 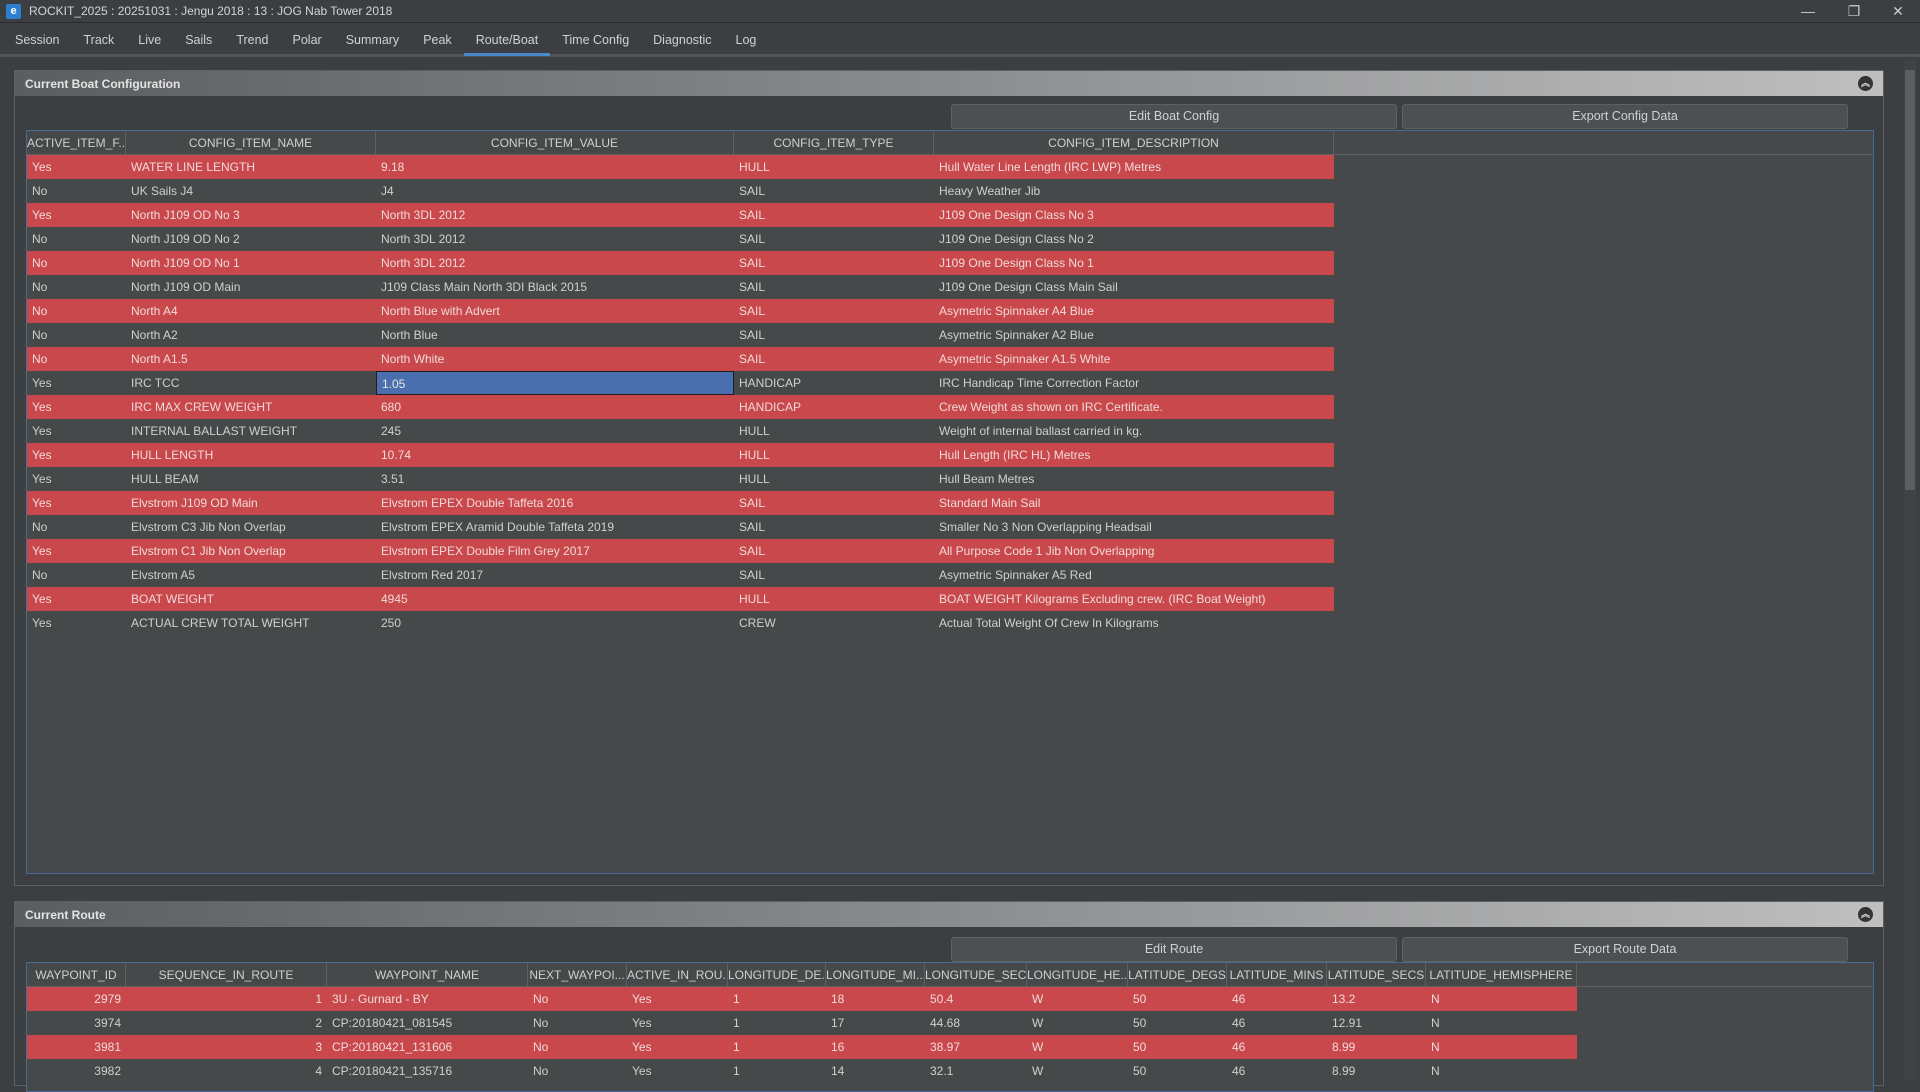 I want to click on table-cell: Smaller No 3 Non Overlapping Headsail, so click(x=1045, y=527).